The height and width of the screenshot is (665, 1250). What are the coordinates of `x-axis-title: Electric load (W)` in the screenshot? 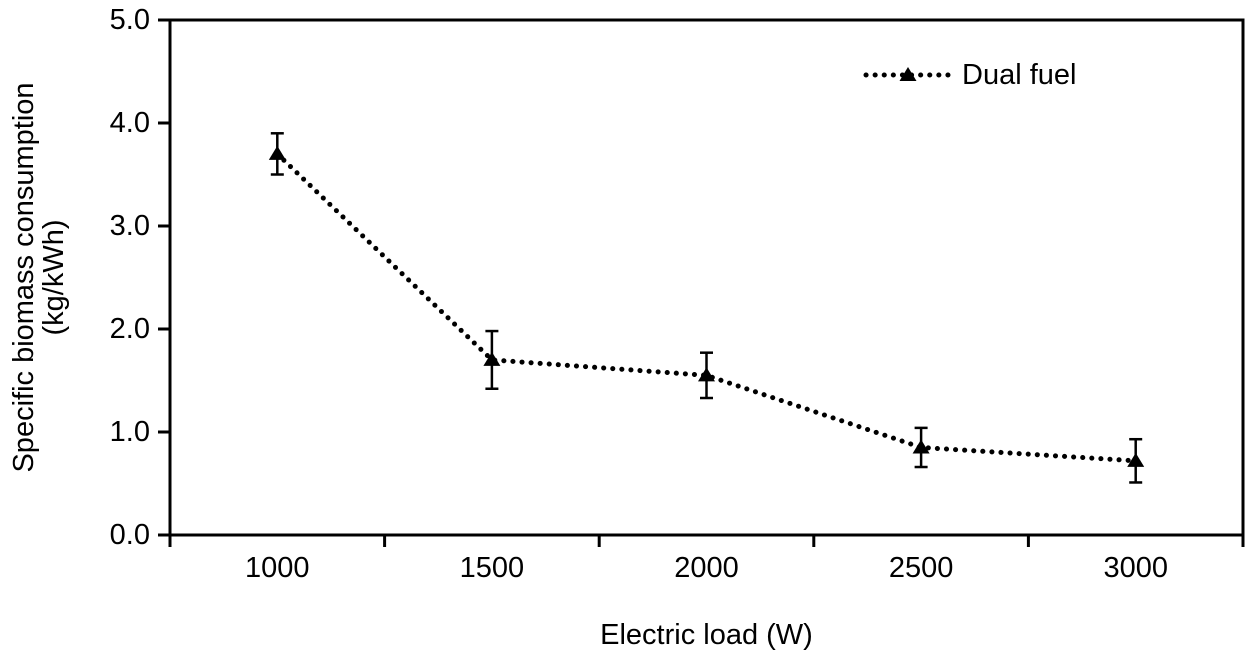 It's located at (706, 635).